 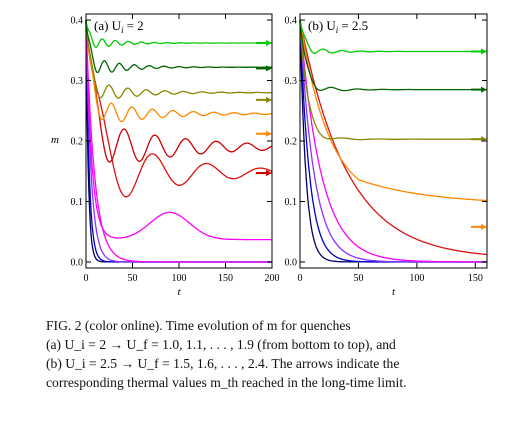 I want to click on y-axis-label: m, so click(x=55, y=140).